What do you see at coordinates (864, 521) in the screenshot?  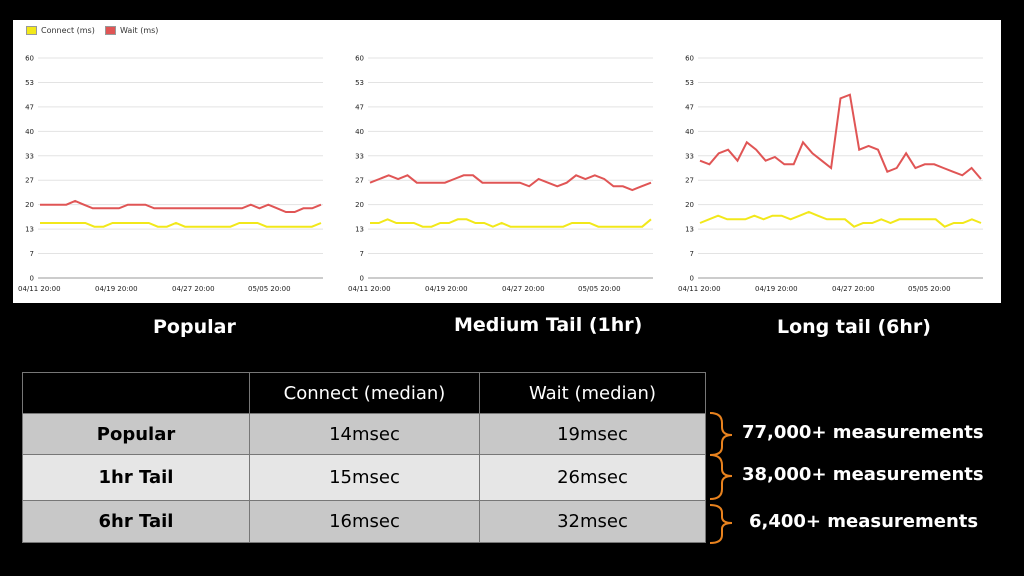 I see `measurements-6hr: 6,400+ measurements` at bounding box center [864, 521].